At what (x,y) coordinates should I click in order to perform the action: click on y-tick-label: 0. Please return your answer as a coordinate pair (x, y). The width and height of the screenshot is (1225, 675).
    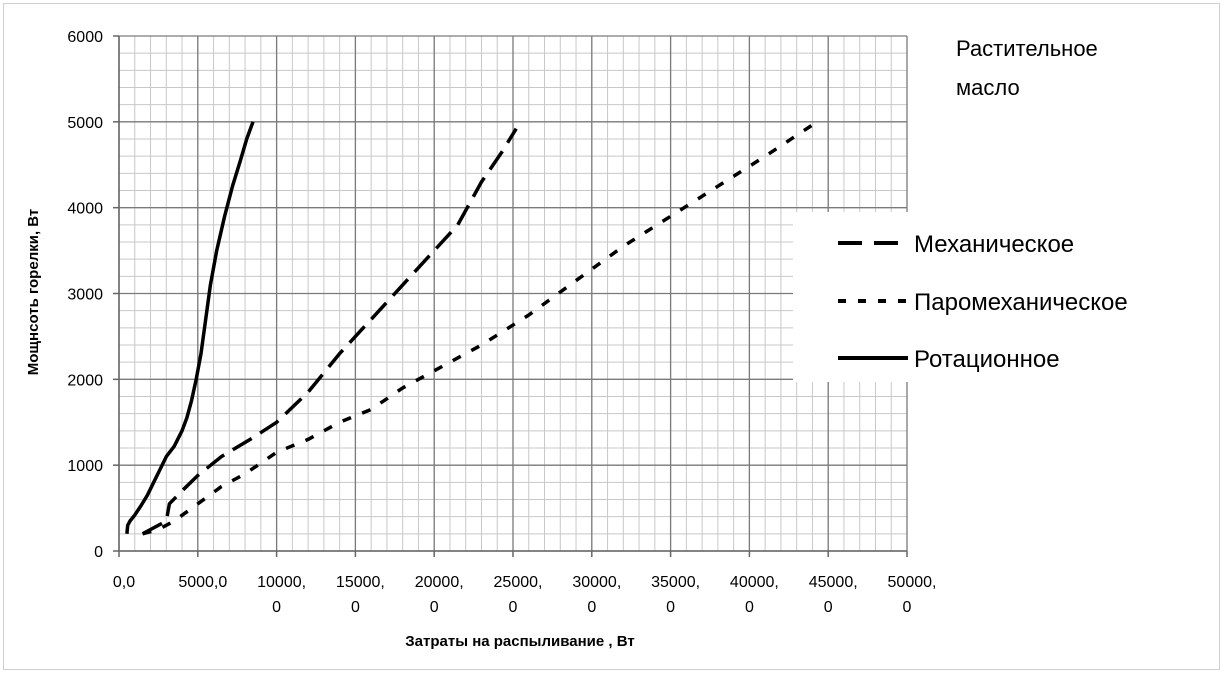
    Looking at the image, I should click on (98, 552).